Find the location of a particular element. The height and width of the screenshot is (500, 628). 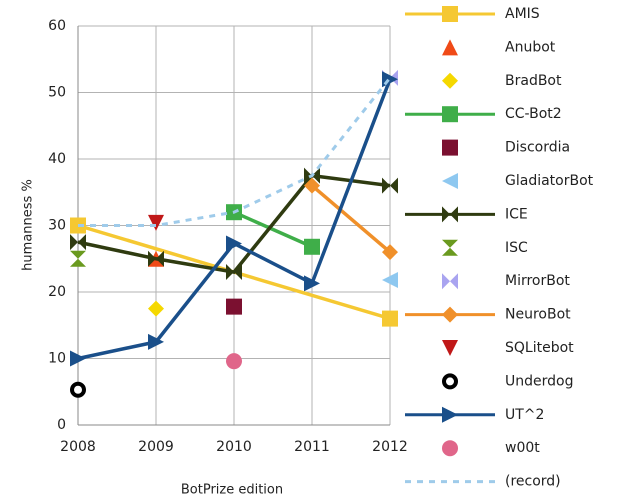

legend-label: AMIS is located at coordinates (522, 14).